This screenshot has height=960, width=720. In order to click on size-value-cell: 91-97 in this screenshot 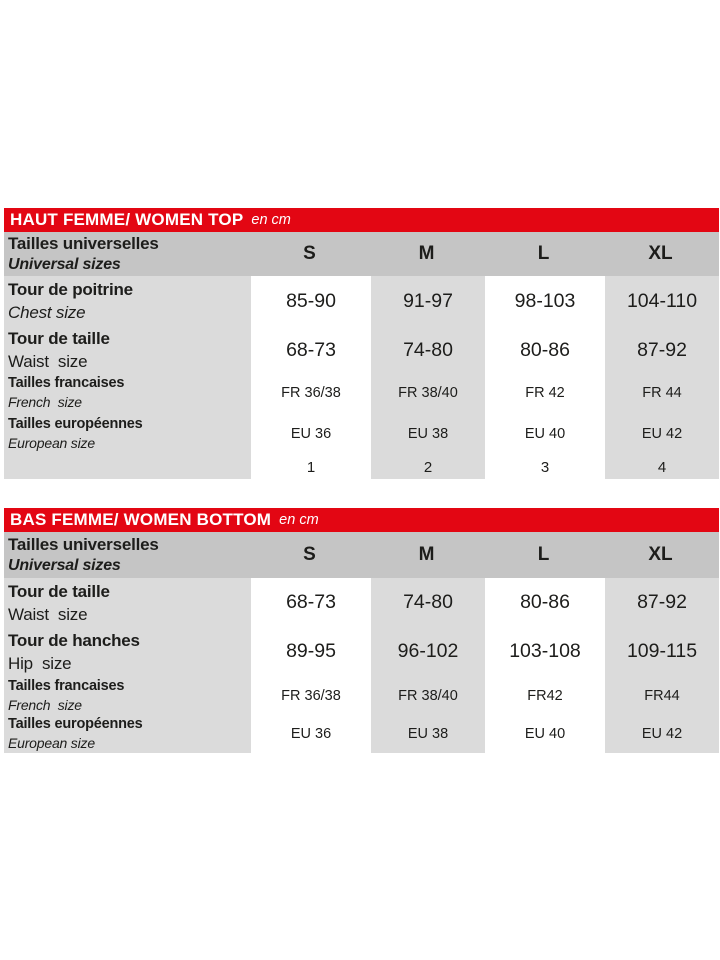, I will do `click(428, 301)`.